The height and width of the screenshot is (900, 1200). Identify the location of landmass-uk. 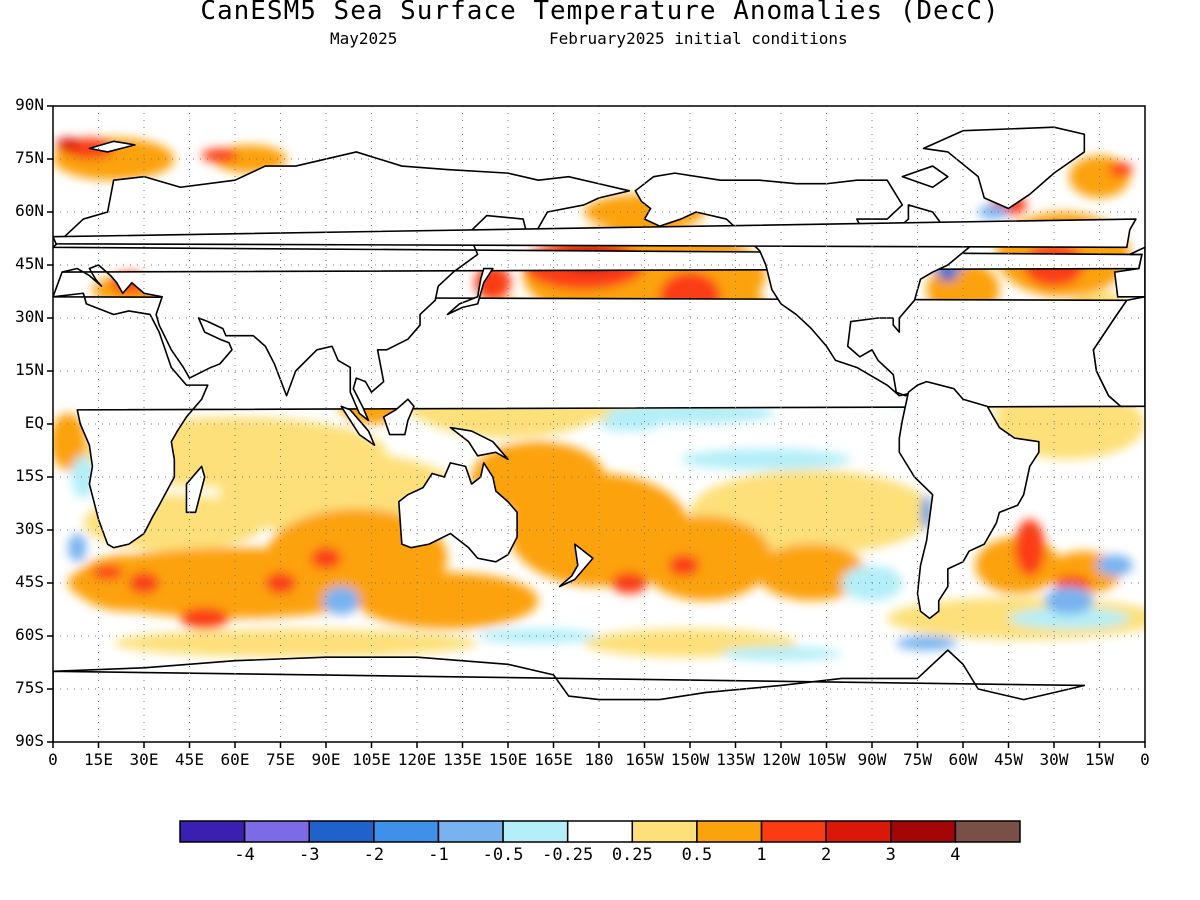
(595, 233).